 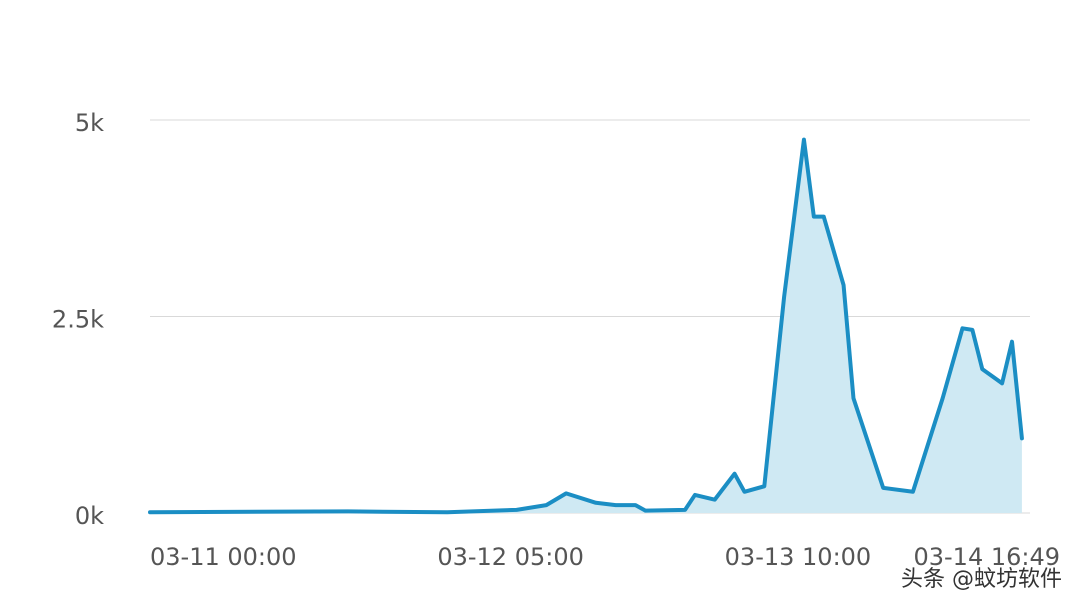 I want to click on y-tick-label: 2.5k, so click(x=78, y=320).